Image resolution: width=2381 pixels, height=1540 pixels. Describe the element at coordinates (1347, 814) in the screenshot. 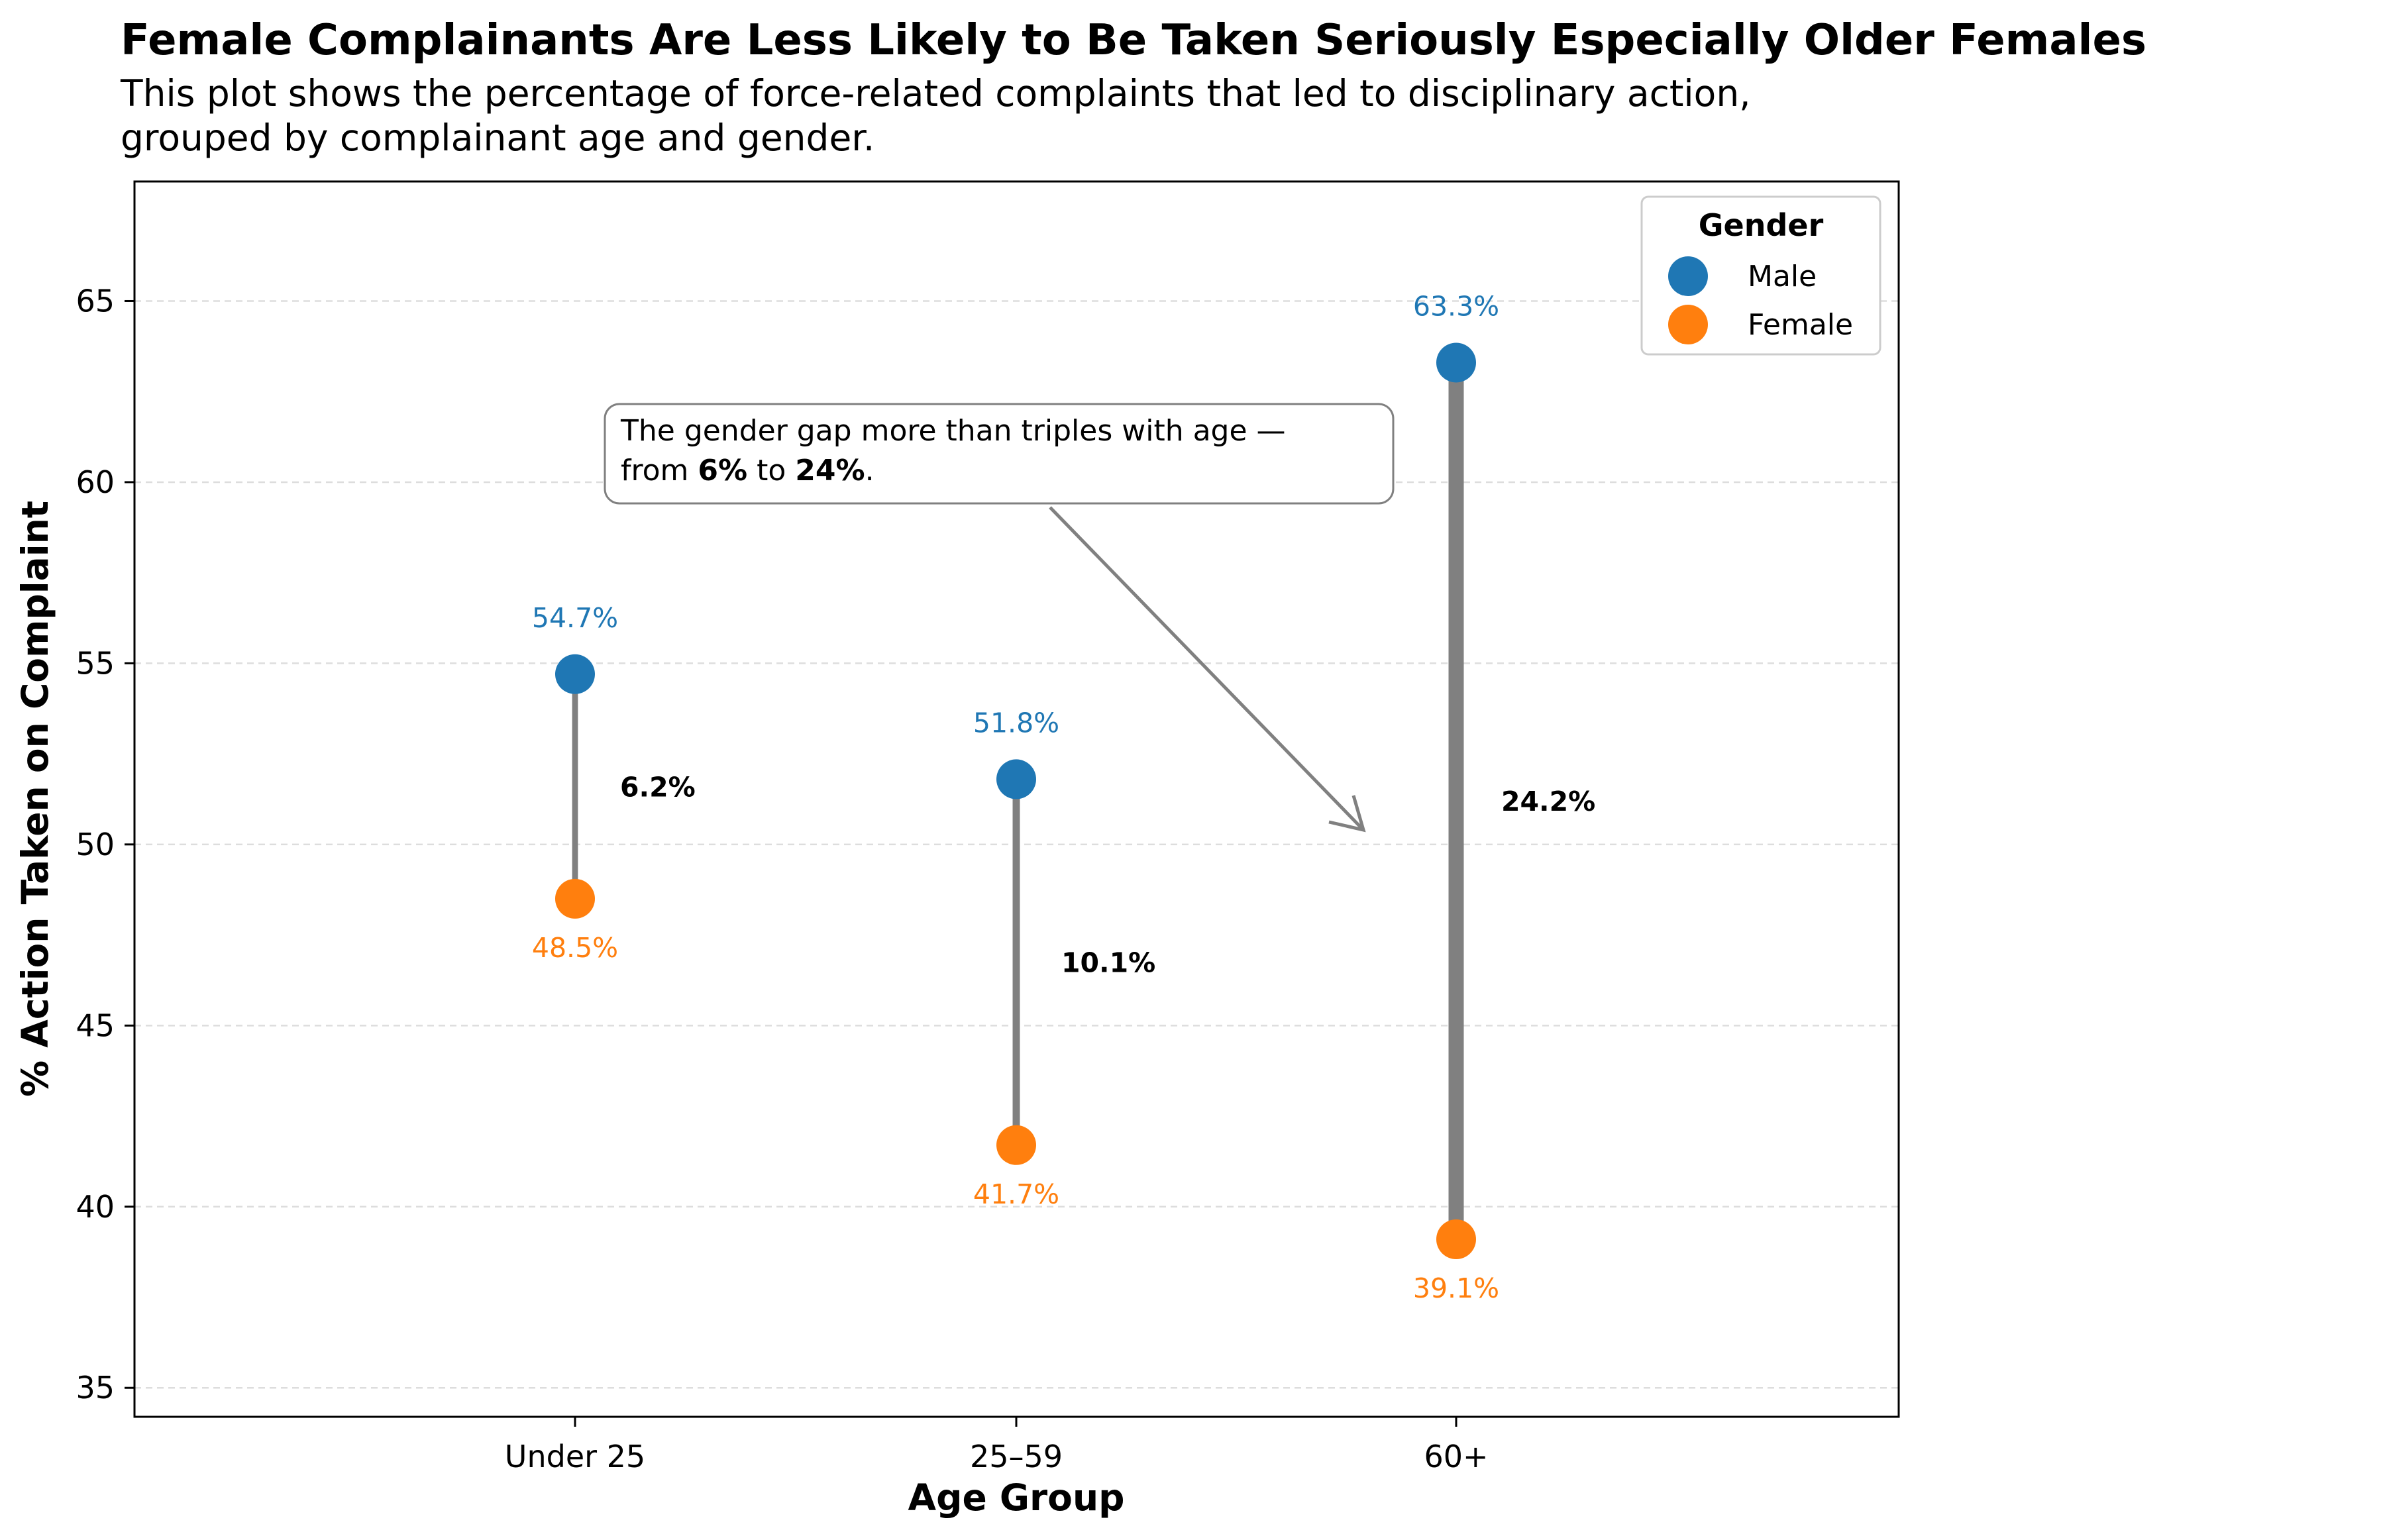

I see `annotation-arrowhead` at that location.